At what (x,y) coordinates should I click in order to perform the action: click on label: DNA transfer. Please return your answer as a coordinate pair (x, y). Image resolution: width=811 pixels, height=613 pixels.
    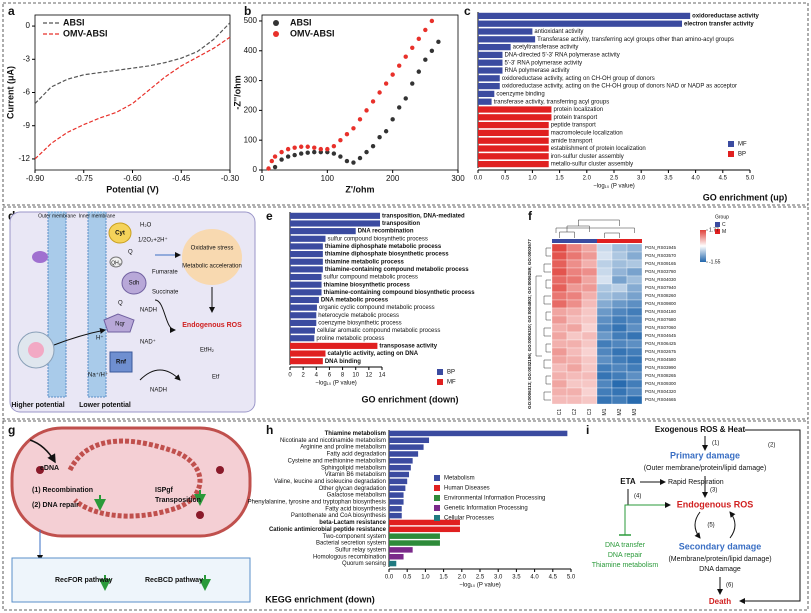
    Looking at the image, I should click on (625, 545).